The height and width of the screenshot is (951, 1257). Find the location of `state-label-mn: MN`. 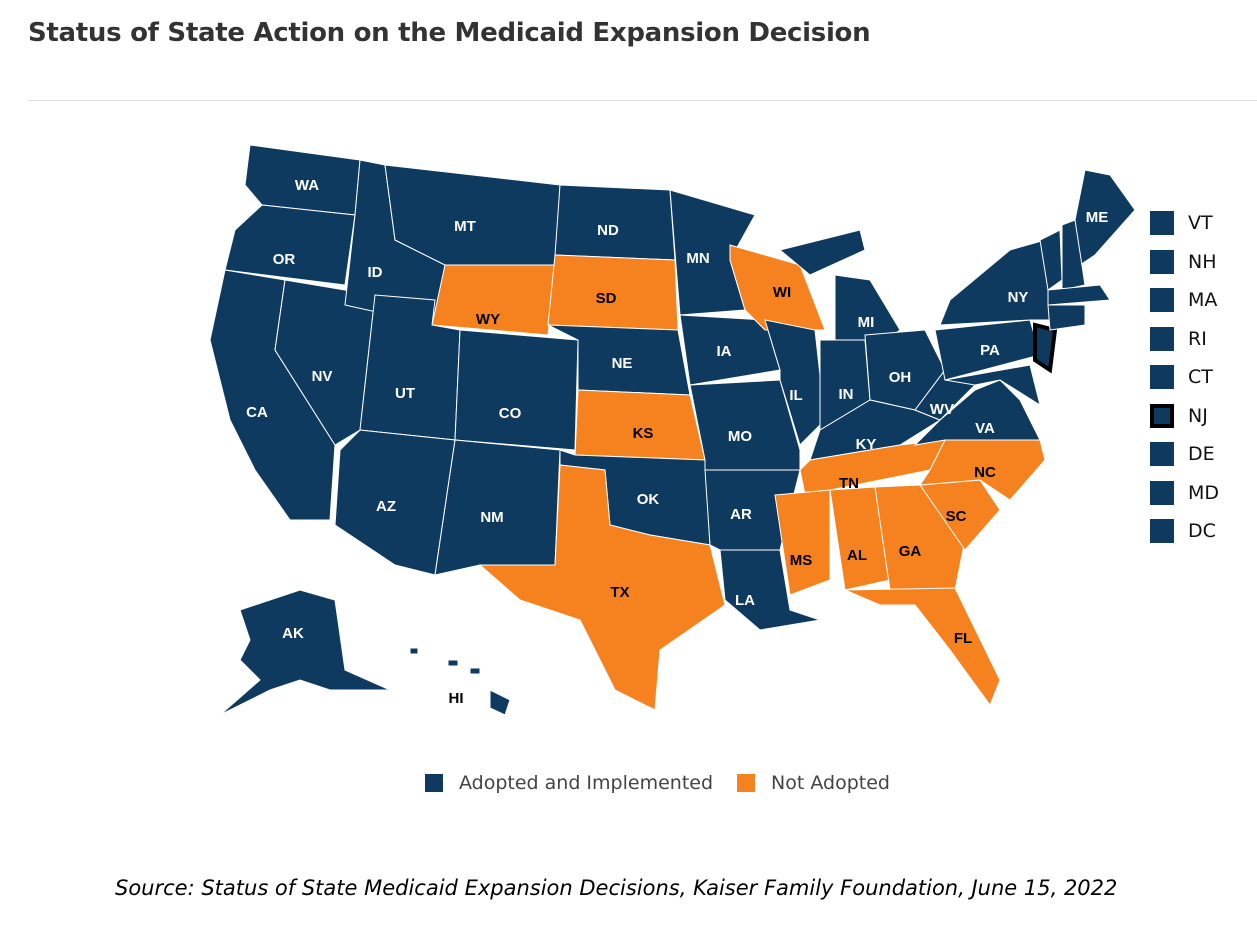

state-label-mn: MN is located at coordinates (697, 258).